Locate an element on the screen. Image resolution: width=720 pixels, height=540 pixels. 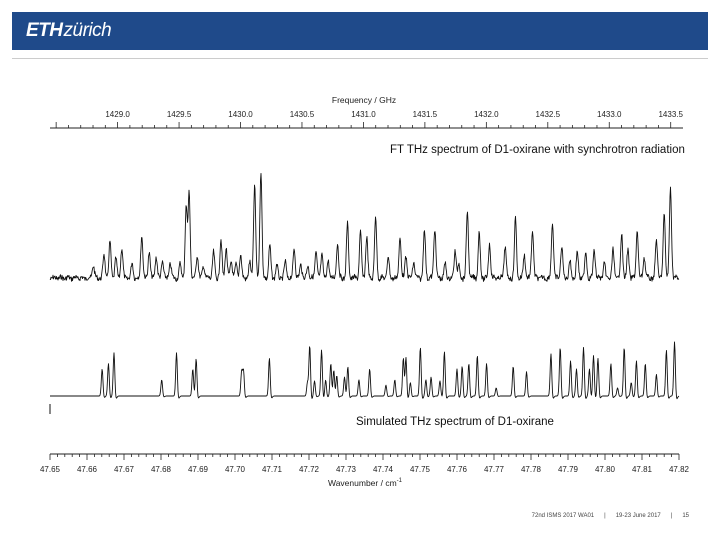
frequency-tick-label: 1432.5 is located at coordinates (548, 114).